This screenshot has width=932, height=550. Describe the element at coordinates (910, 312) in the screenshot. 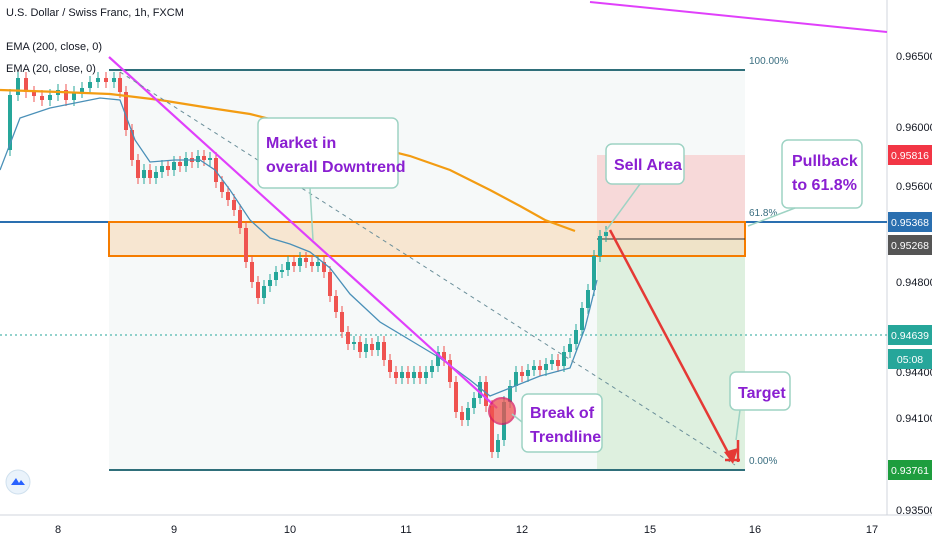

I see `price-tags: 0.95816 0.95368 0.95268 0.94639 05:08 0.93761` at that location.